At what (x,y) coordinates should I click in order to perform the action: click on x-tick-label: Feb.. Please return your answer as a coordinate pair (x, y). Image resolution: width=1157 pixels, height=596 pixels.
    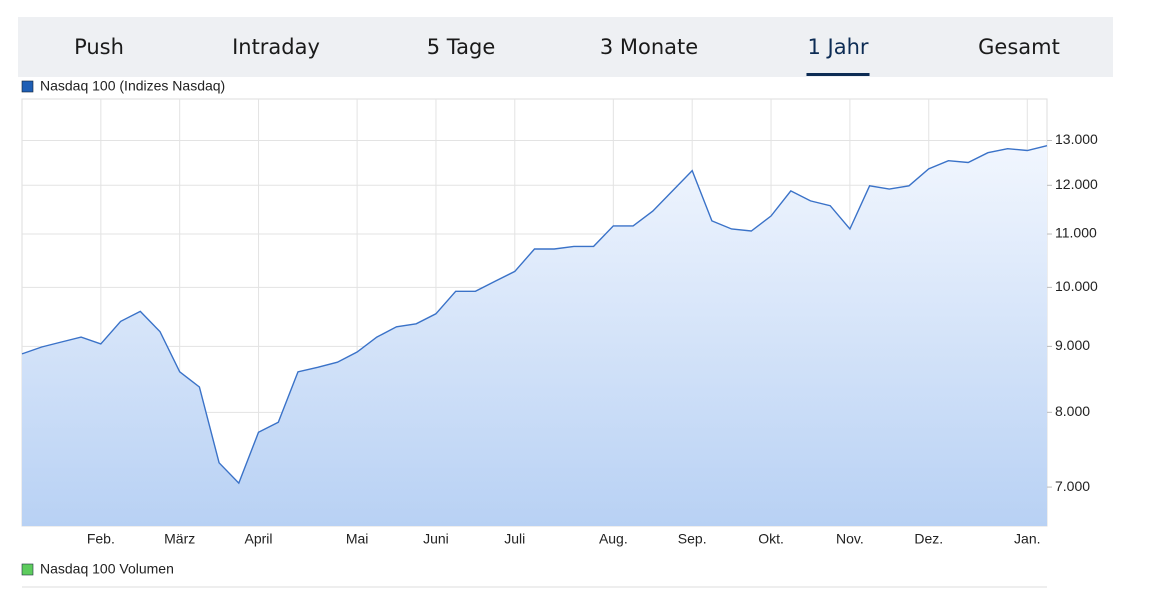
    Looking at the image, I should click on (101, 539).